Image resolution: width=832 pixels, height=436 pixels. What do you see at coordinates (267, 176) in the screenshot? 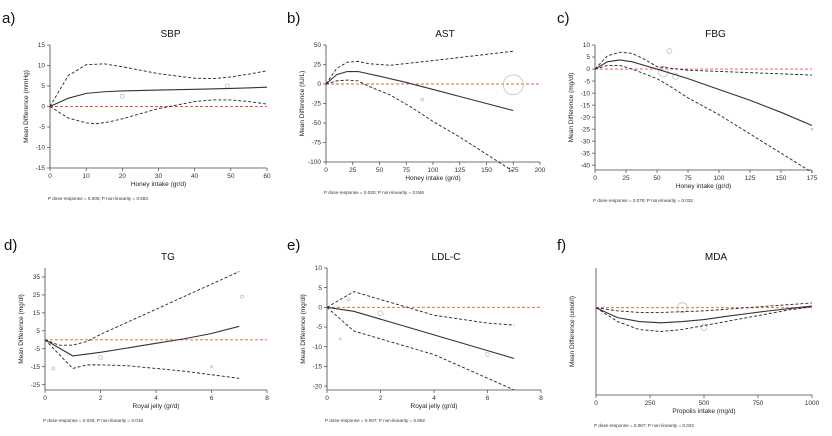
I see `x-tick-label: 60` at bounding box center [267, 176].